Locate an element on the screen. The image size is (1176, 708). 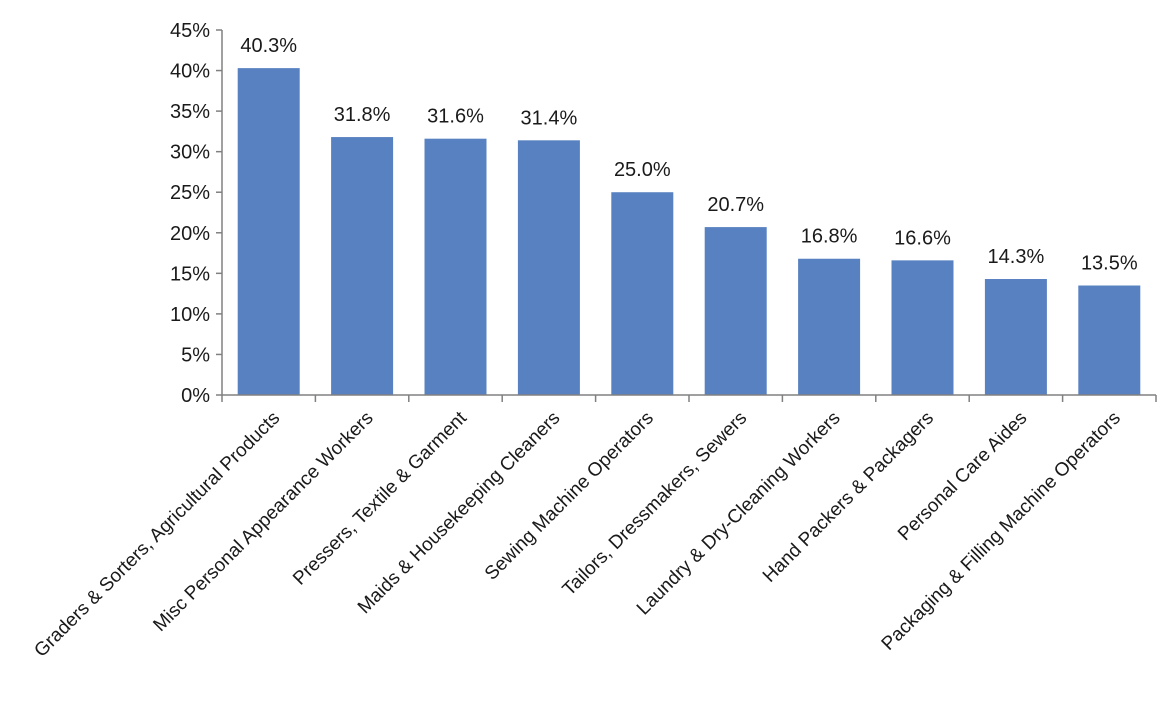
y-tick-label: 15% is located at coordinates (190, 274).